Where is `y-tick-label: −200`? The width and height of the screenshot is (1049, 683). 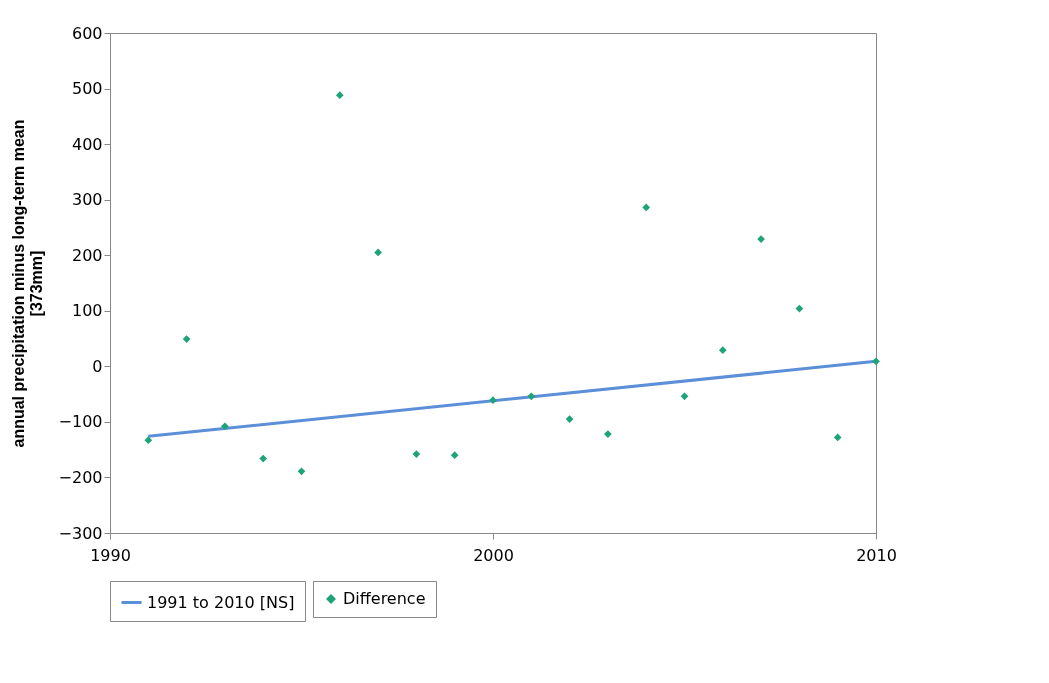
y-tick-label: −200 is located at coordinates (80, 477).